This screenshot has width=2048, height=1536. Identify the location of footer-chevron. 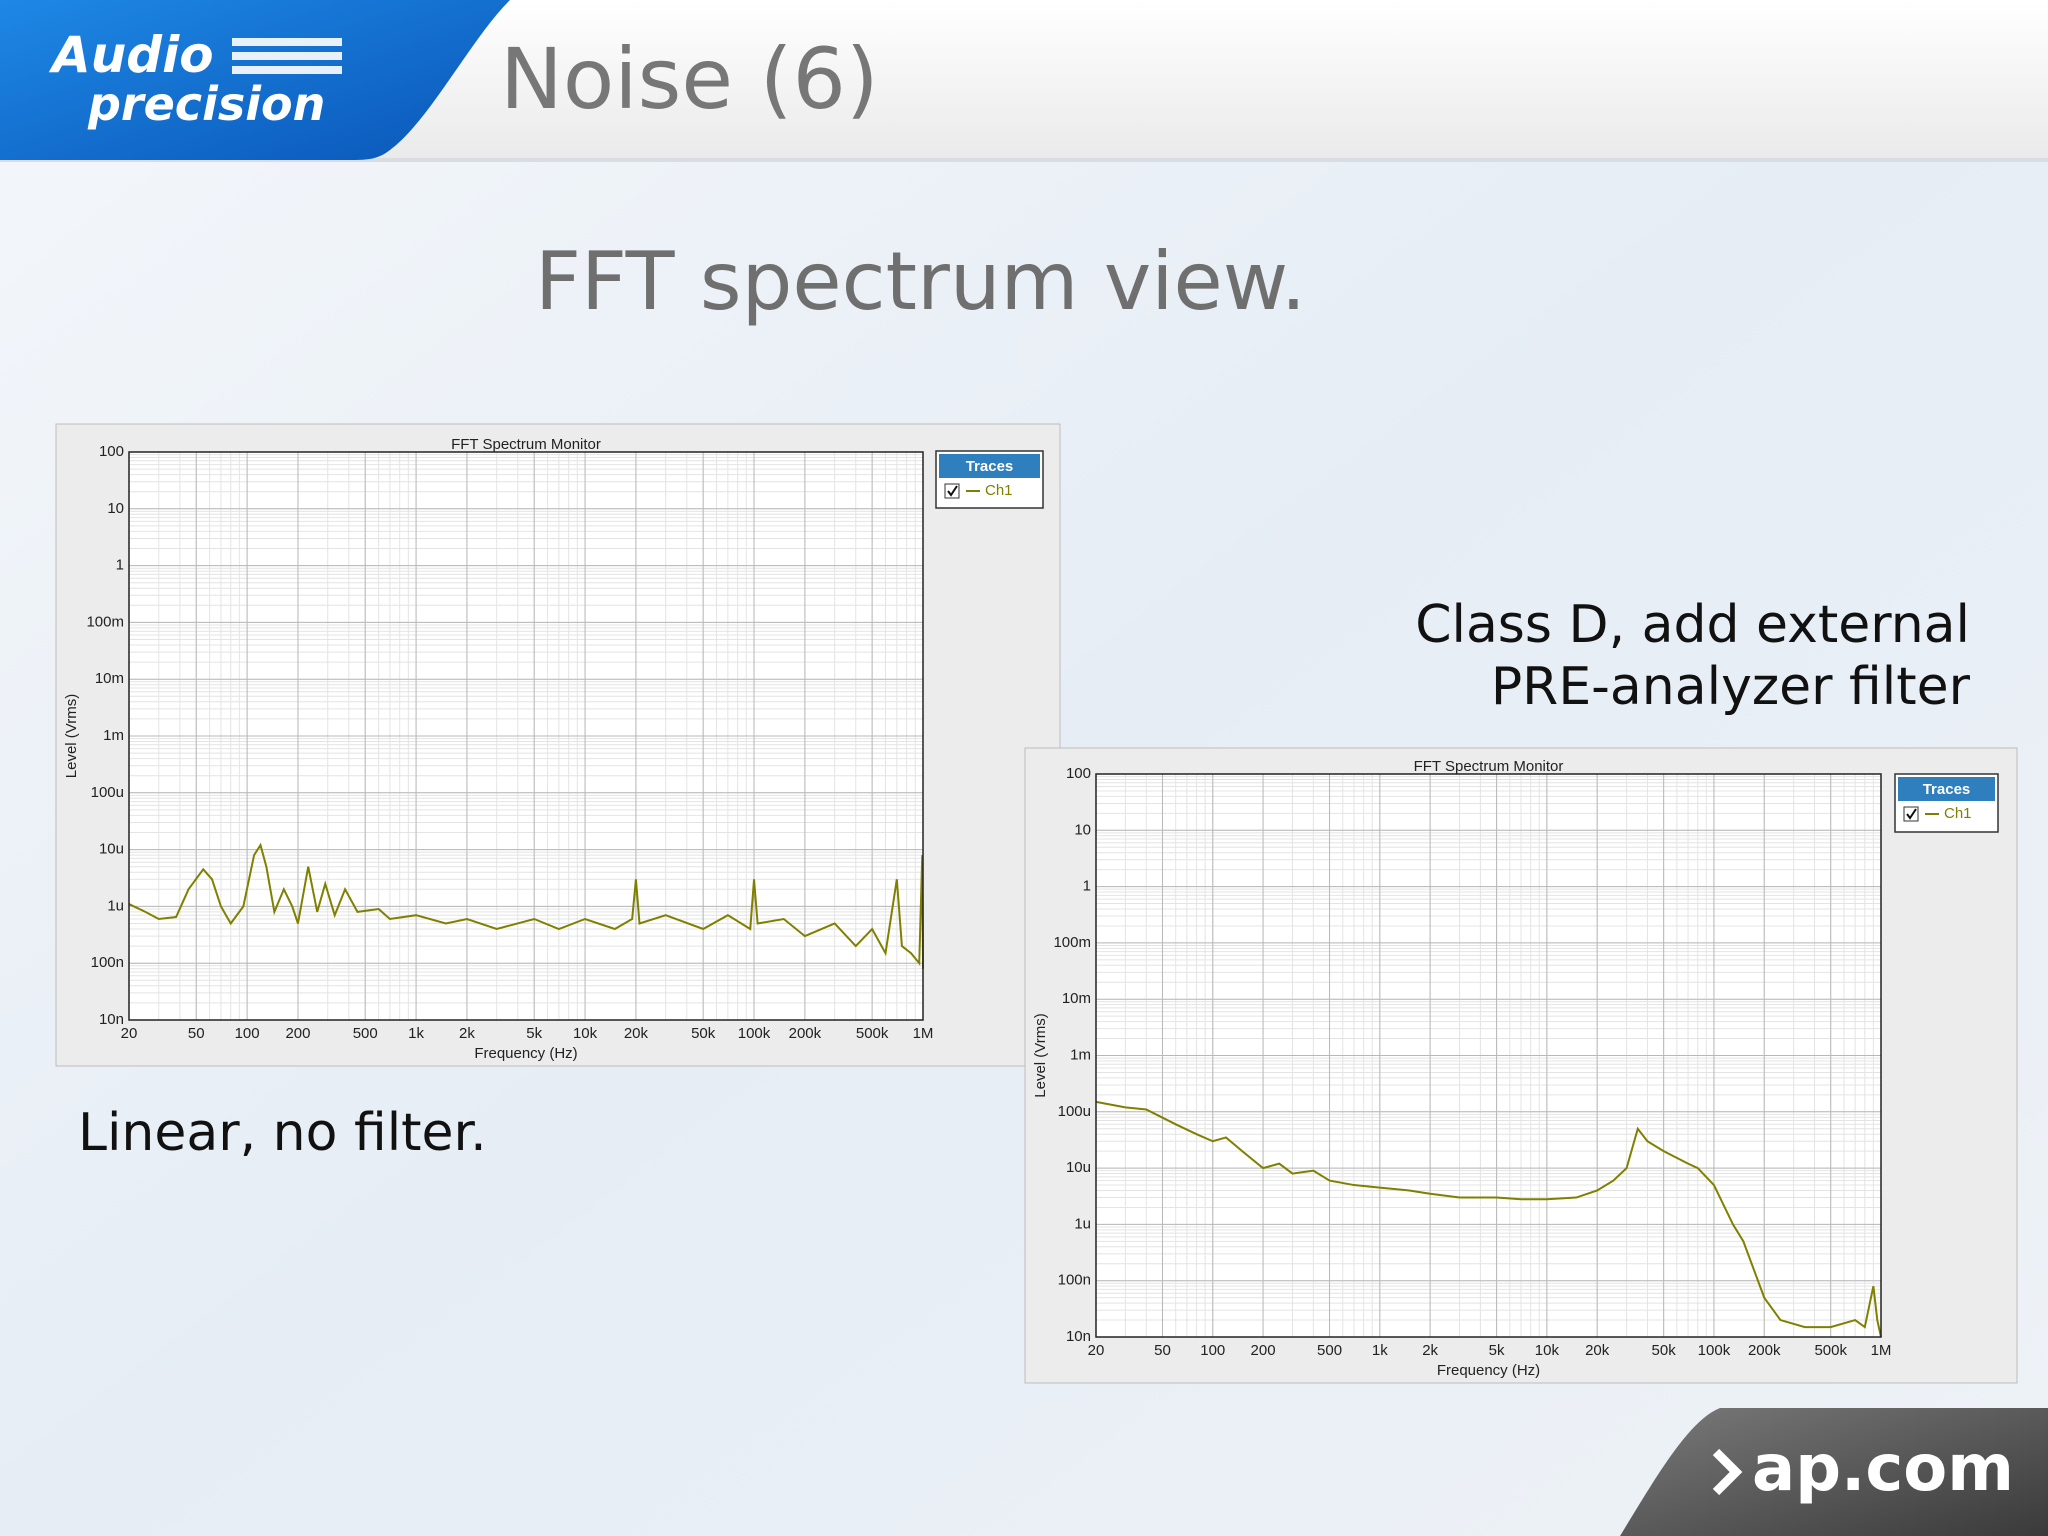
(1727, 1472).